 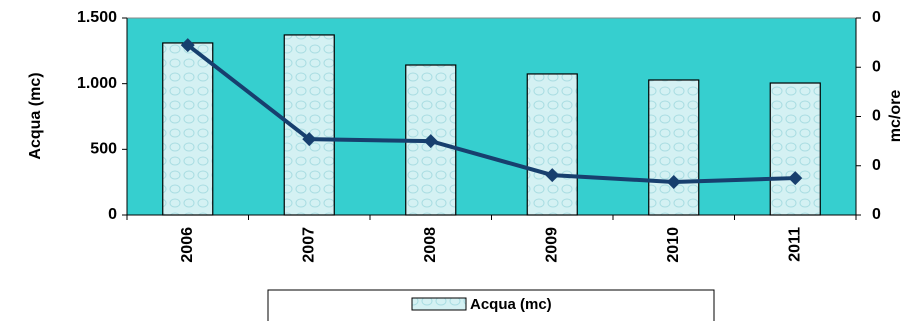 I want to click on x-tick-label: 2010, so click(x=673, y=245).